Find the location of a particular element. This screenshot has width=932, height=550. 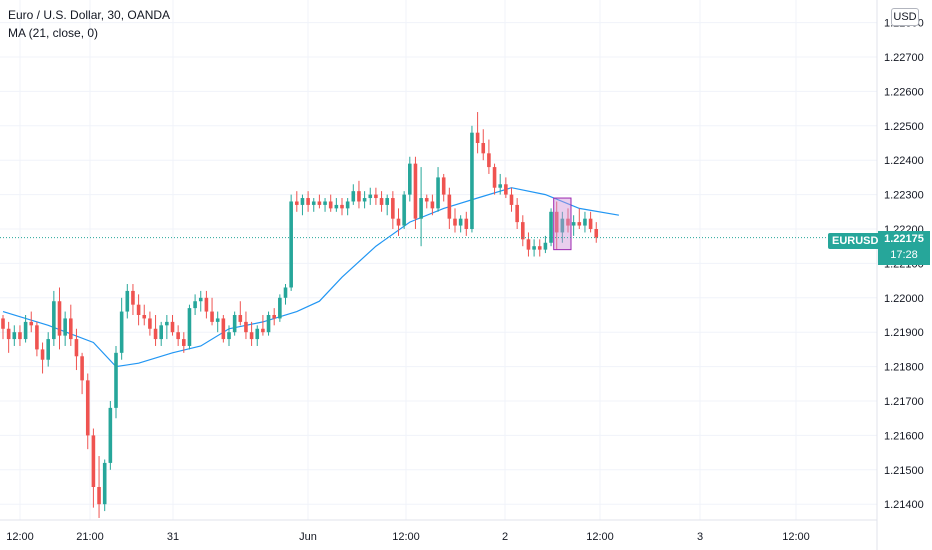

highlight-box is located at coordinates (562, 224).